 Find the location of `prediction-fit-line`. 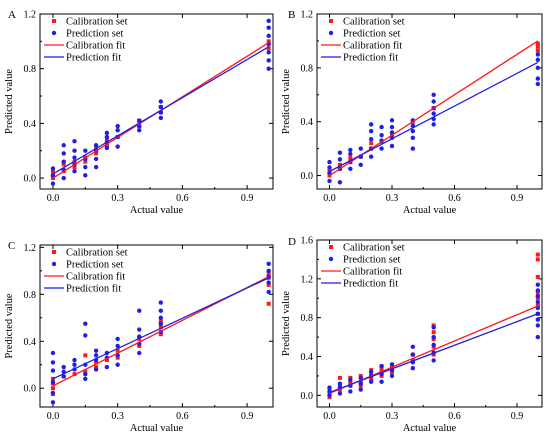

prediction-fit-line is located at coordinates (160, 328).